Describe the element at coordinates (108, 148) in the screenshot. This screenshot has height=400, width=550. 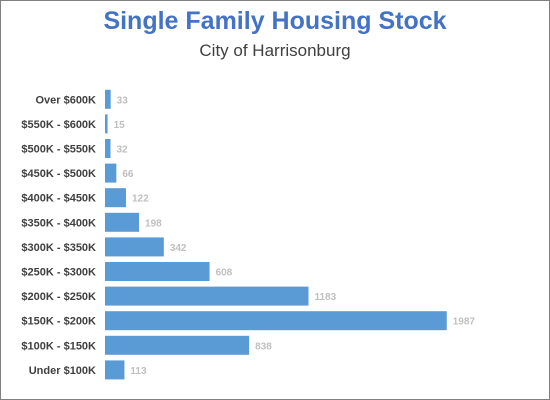
I see `bar-500k-550k` at that location.